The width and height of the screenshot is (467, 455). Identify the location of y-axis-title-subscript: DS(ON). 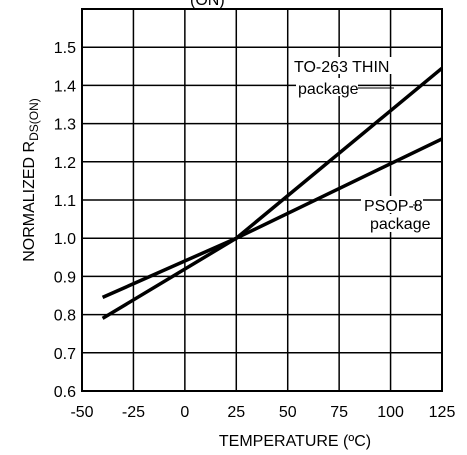
(34, 119).